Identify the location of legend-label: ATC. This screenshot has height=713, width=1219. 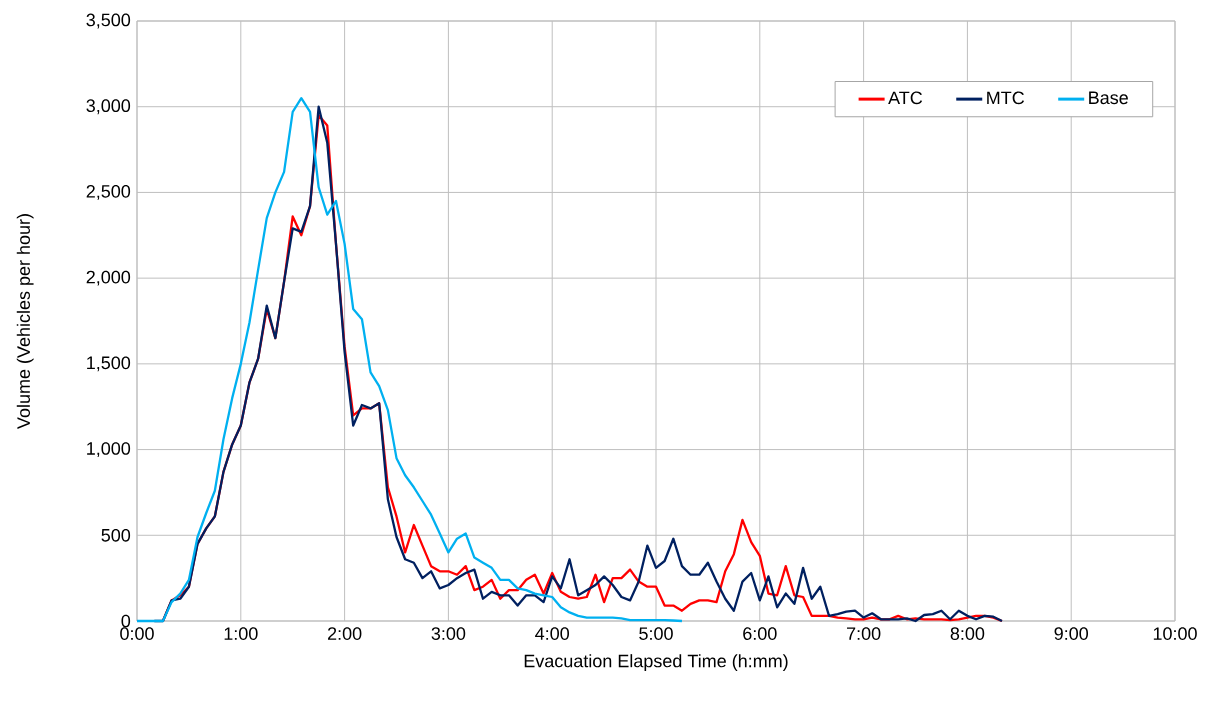
(905, 98).